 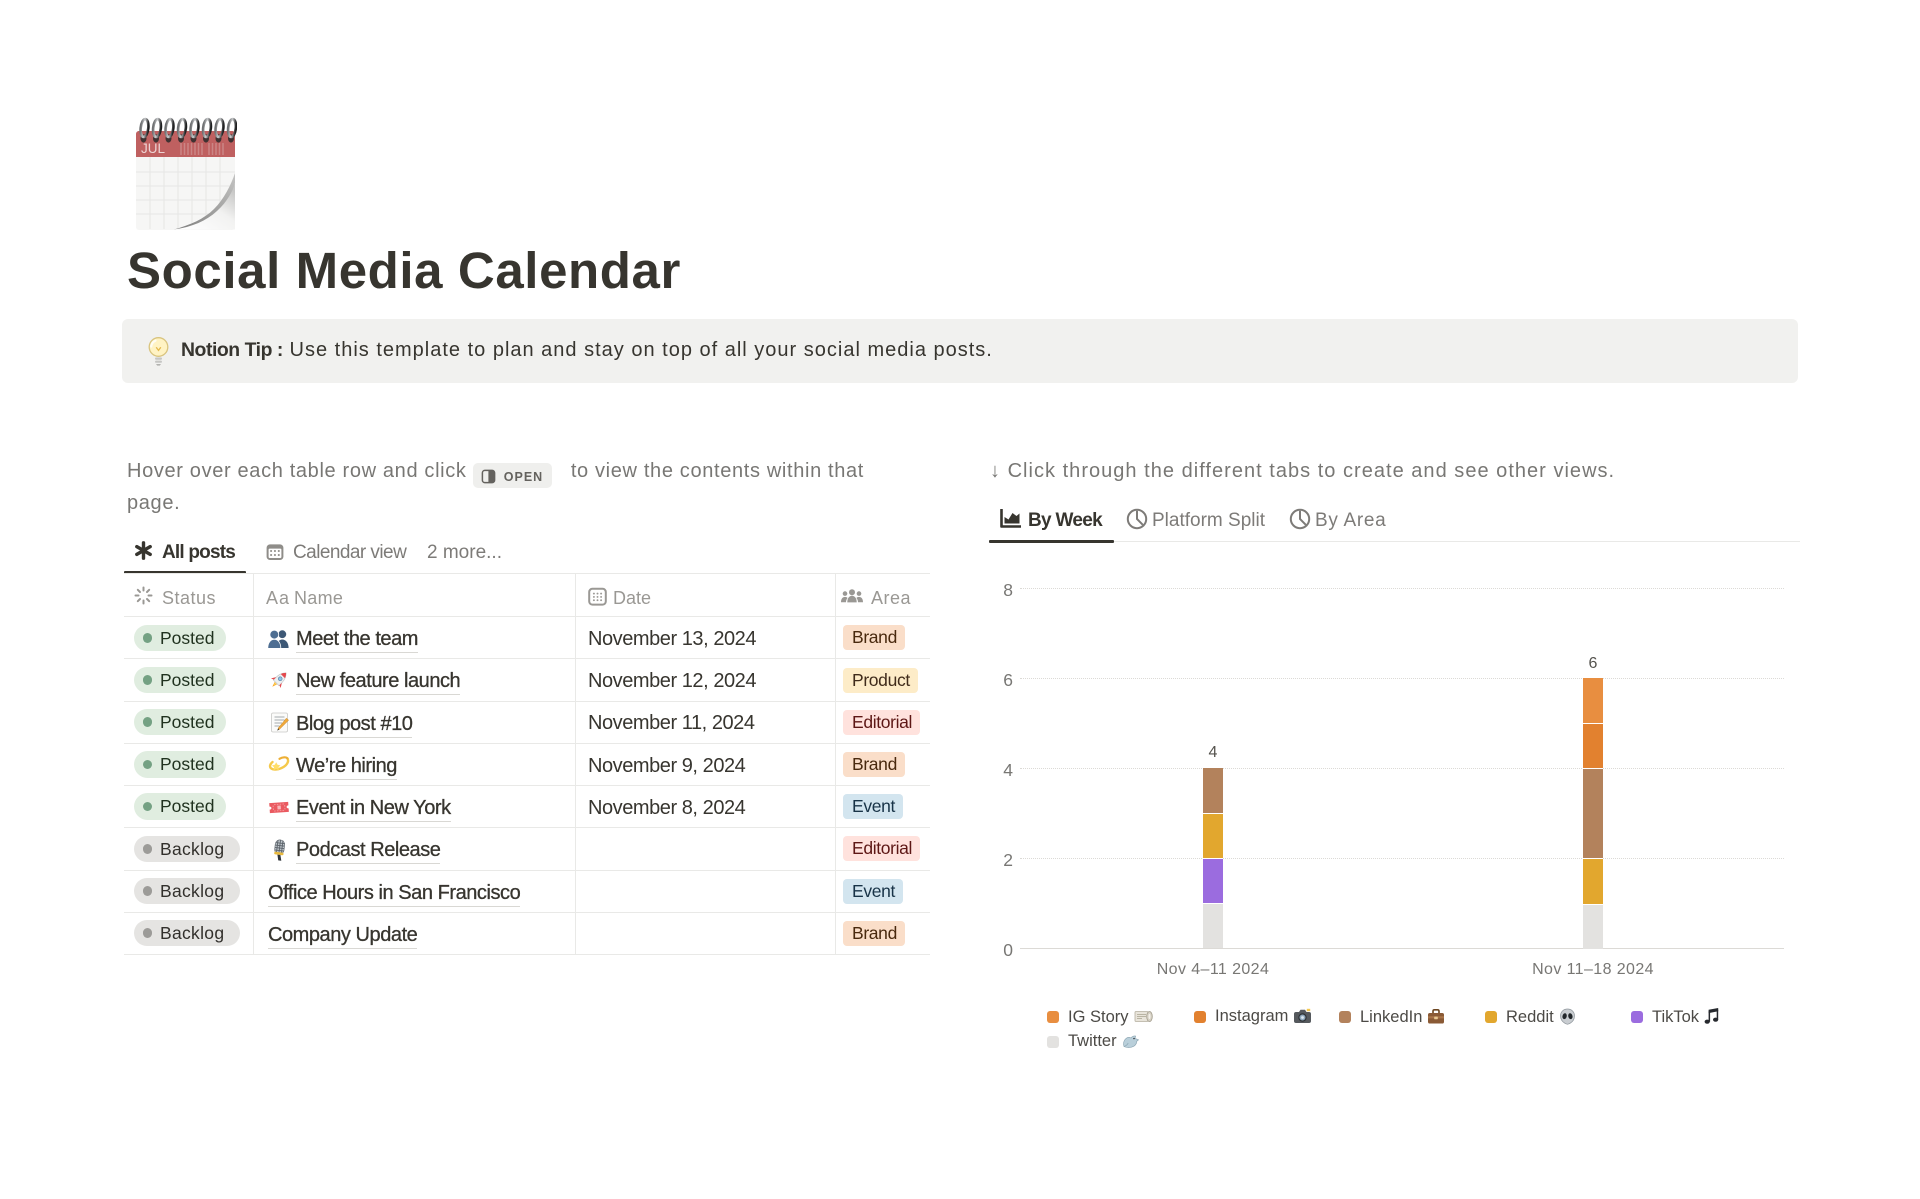 I want to click on svg-text: JUL, so click(x=153, y=148).